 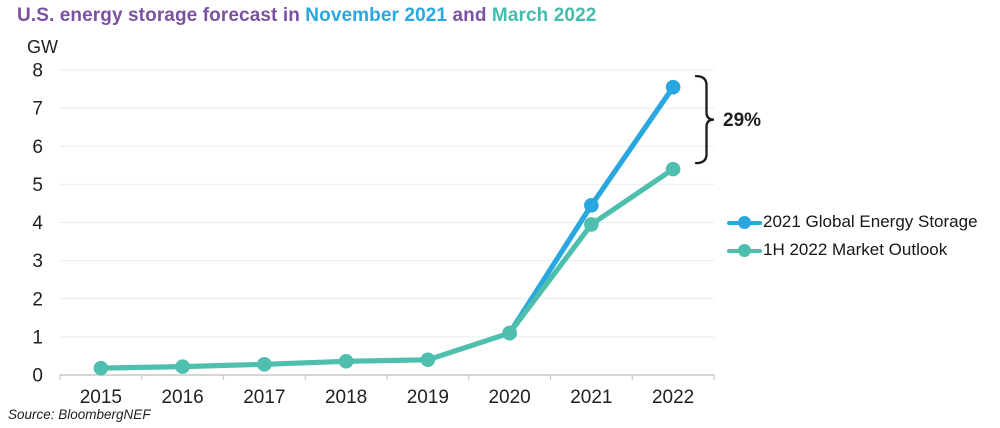 I want to click on difference-percentage-label: 29%, so click(x=742, y=120).